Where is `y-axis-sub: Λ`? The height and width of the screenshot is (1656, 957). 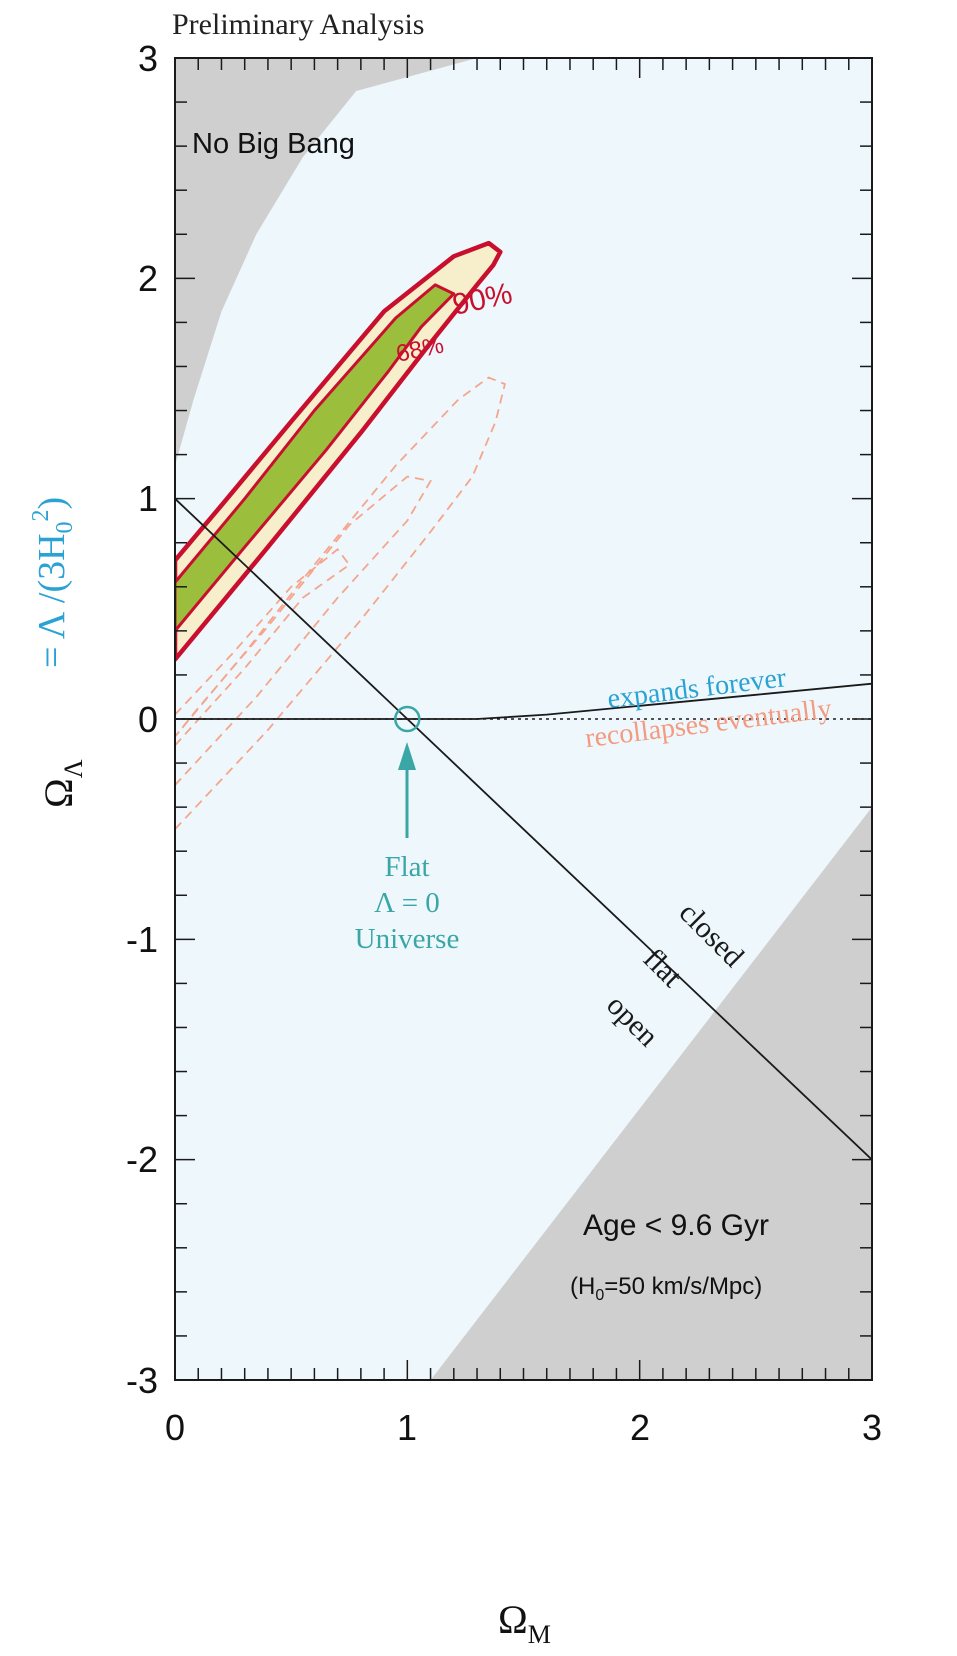
y-axis-sub: Λ is located at coordinates (73, 768).